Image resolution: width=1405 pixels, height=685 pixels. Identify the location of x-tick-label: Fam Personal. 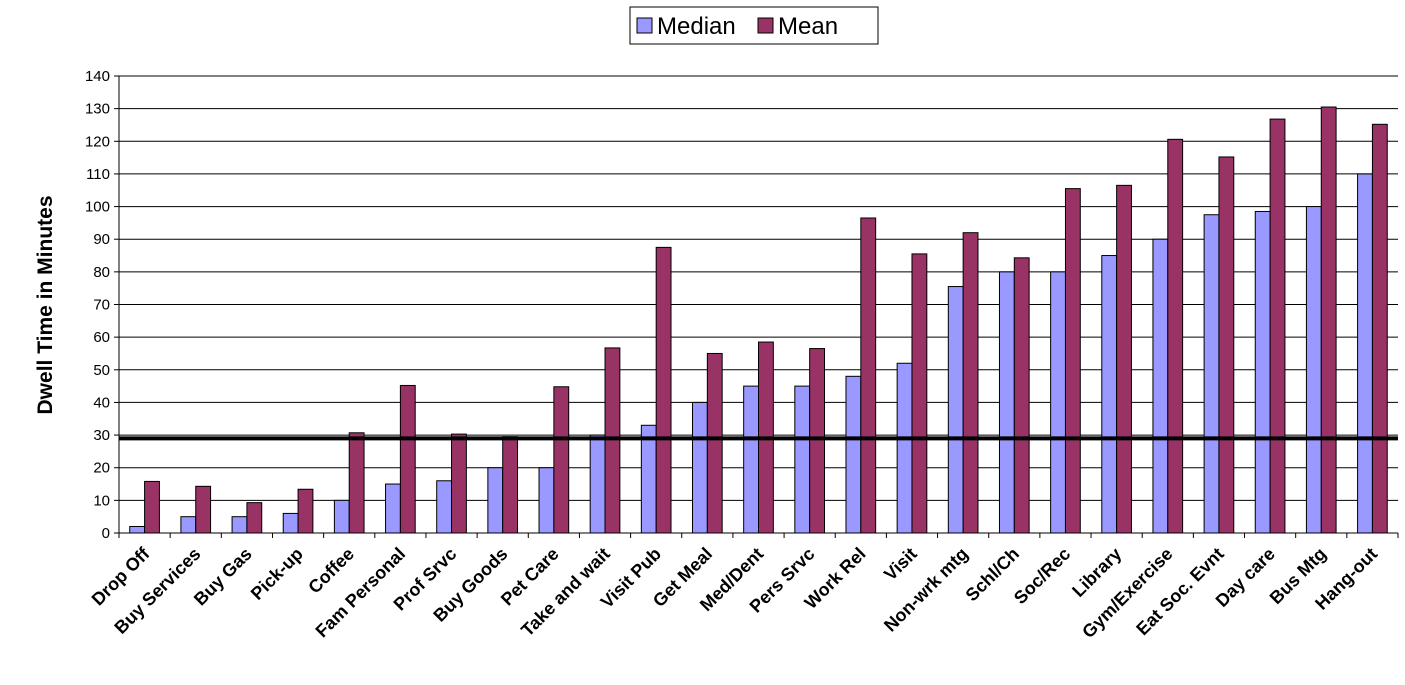
(361, 593).